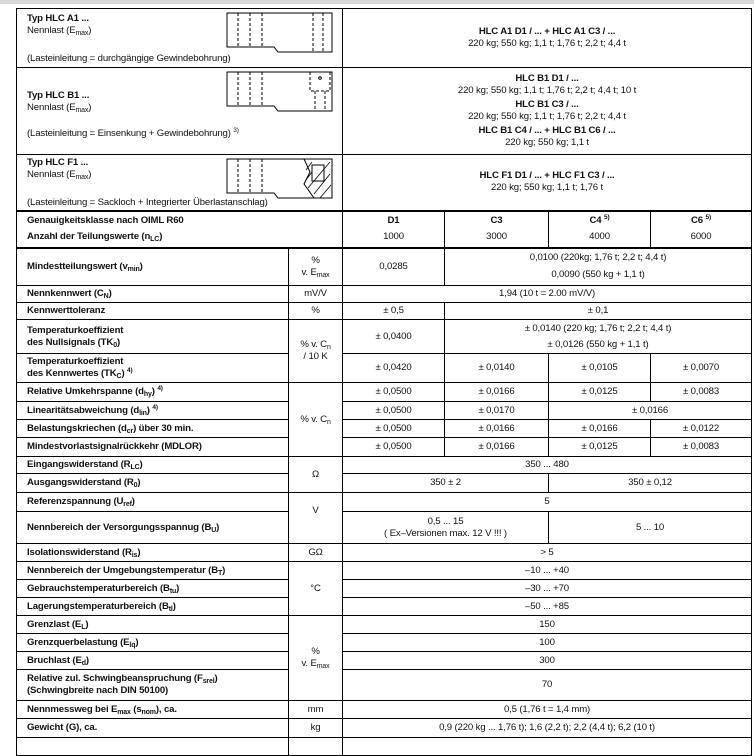 The height and width of the screenshot is (756, 754). I want to click on row-label: Gebrauchstemperaturbereich (Btu), so click(152, 588).